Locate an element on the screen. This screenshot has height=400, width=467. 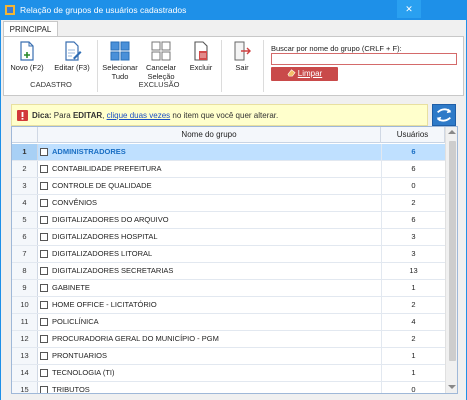
exit-button-label: Sair is located at coordinates (242, 67).